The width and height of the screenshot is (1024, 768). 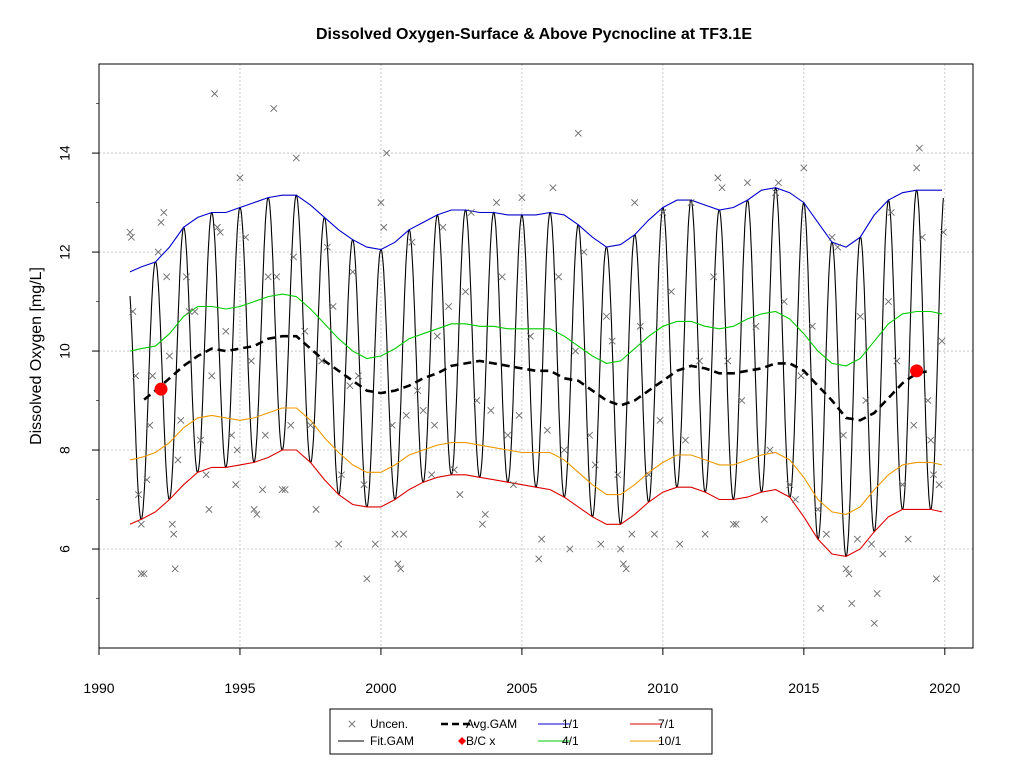 What do you see at coordinates (65, 549) in the screenshot?
I see `y-tick-label: 6` at bounding box center [65, 549].